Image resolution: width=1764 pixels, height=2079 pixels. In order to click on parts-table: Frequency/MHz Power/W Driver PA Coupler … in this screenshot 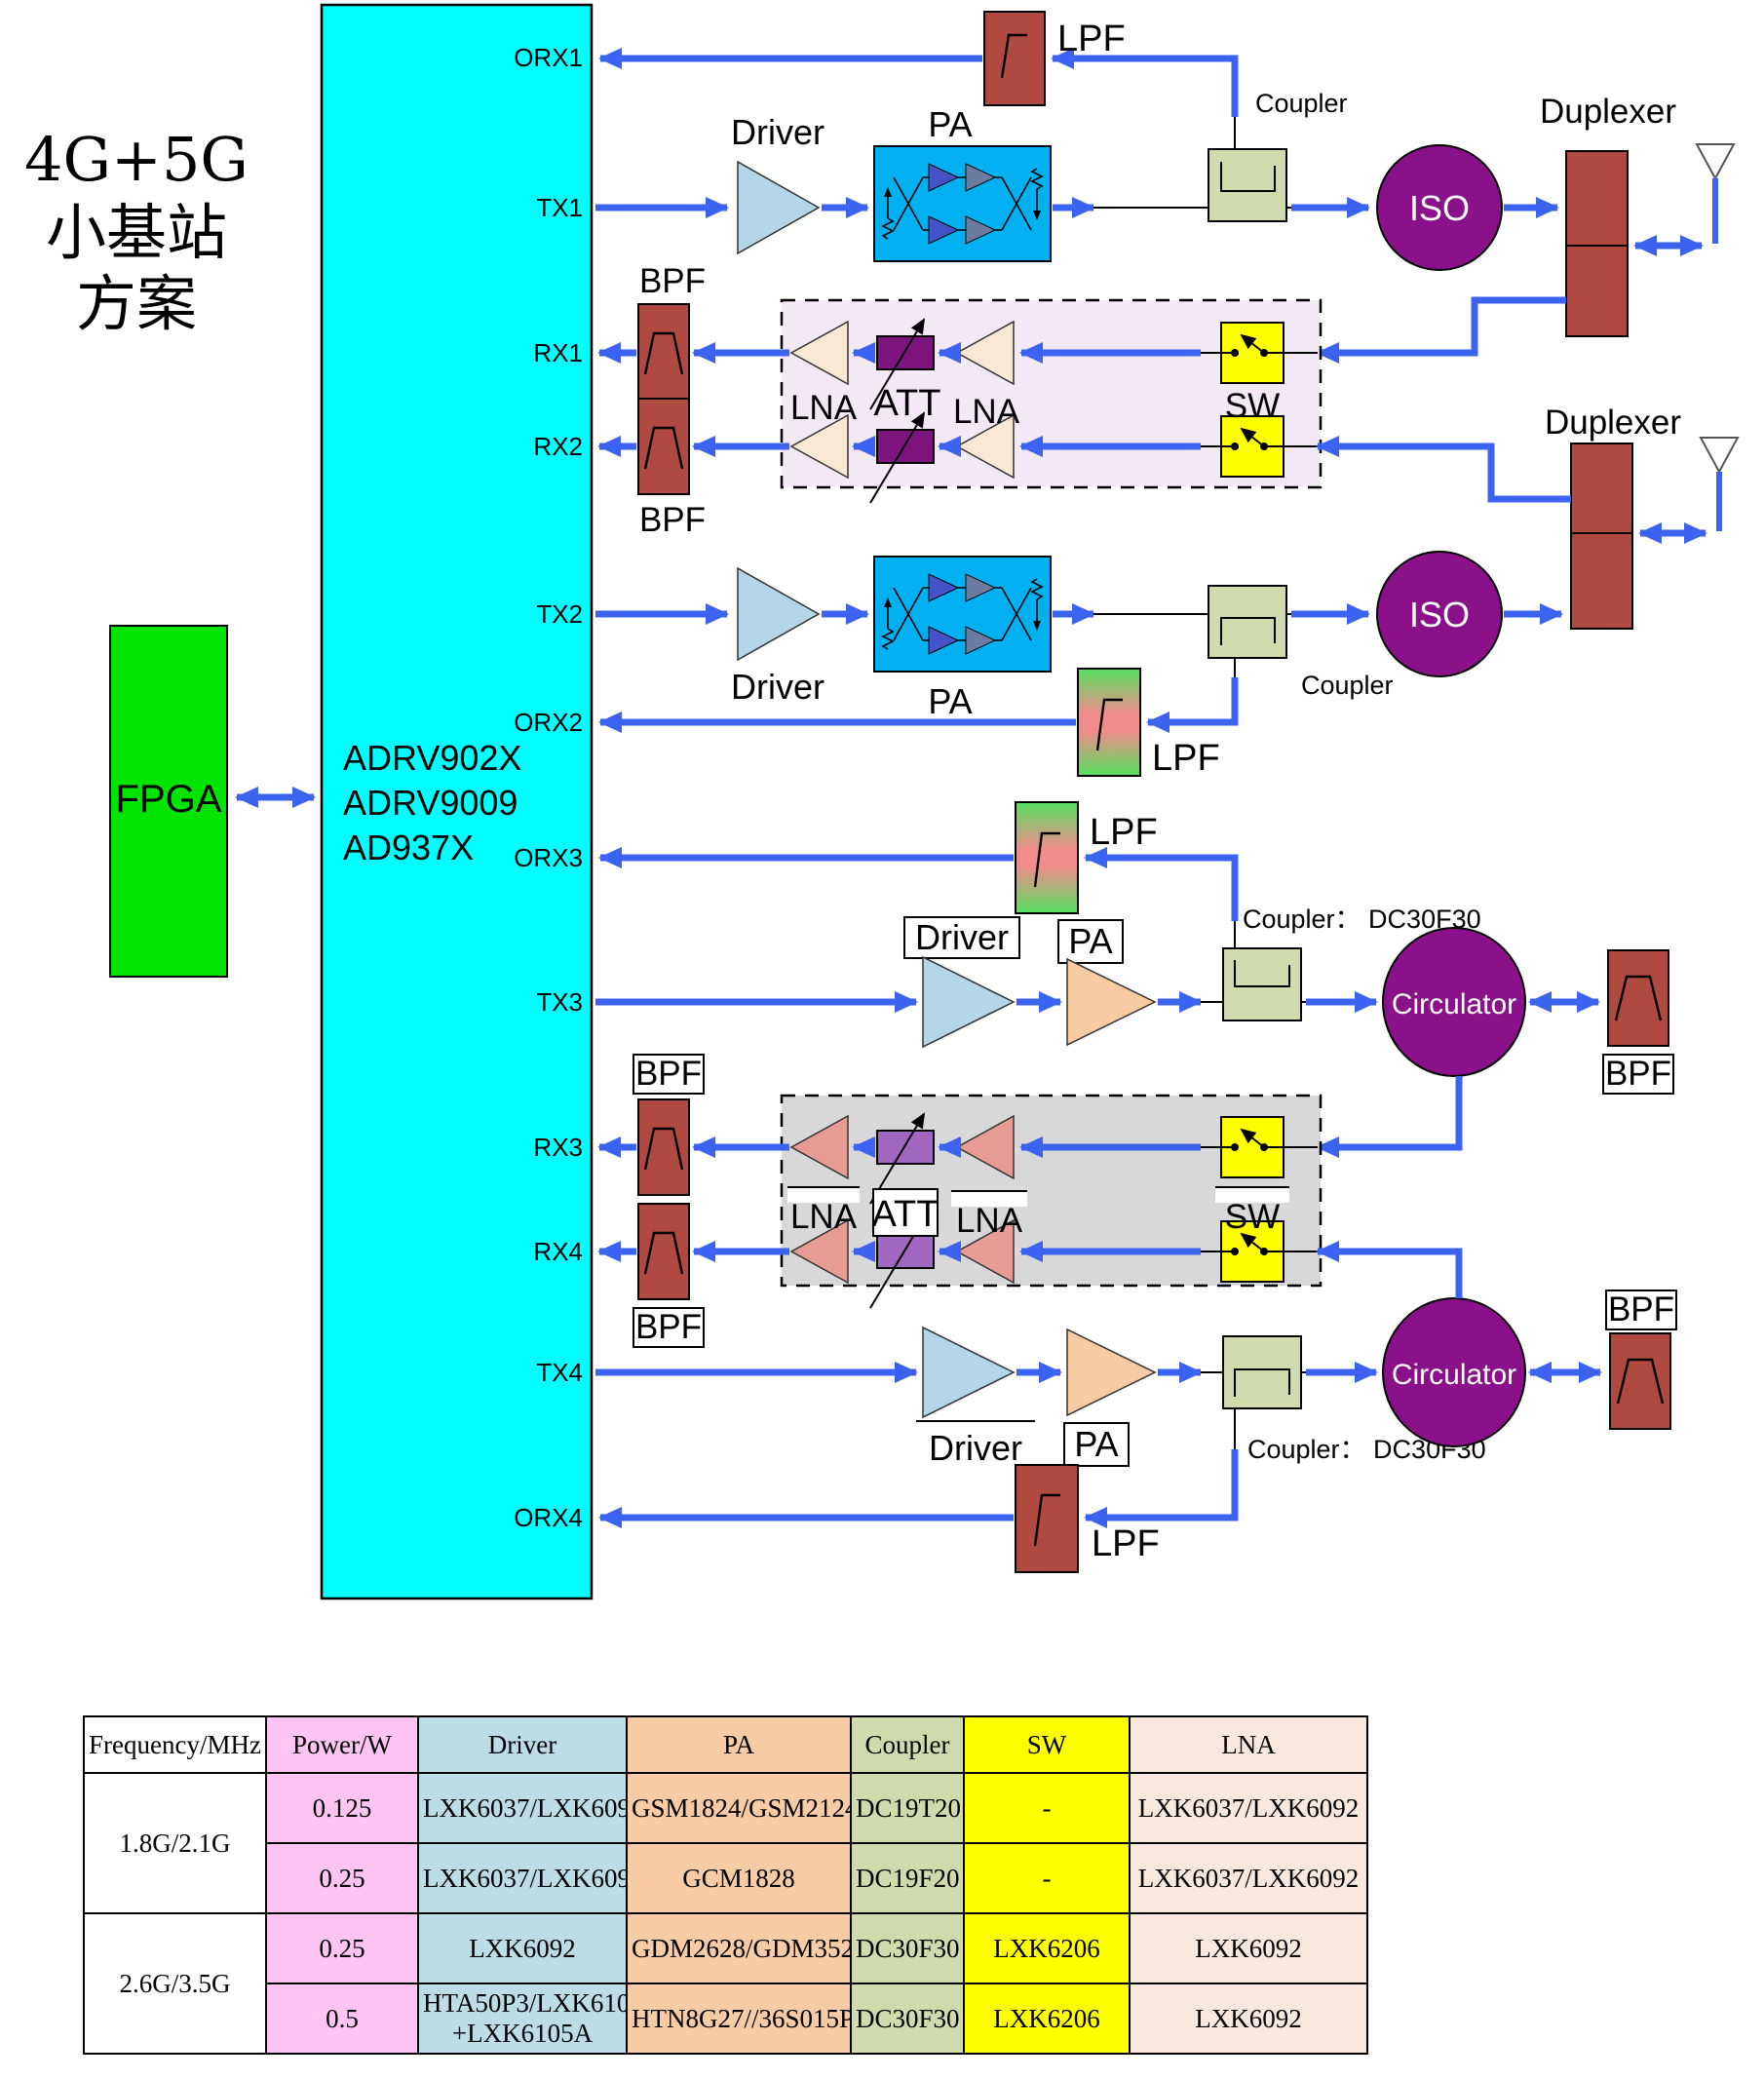, I will do `click(726, 1885)`.